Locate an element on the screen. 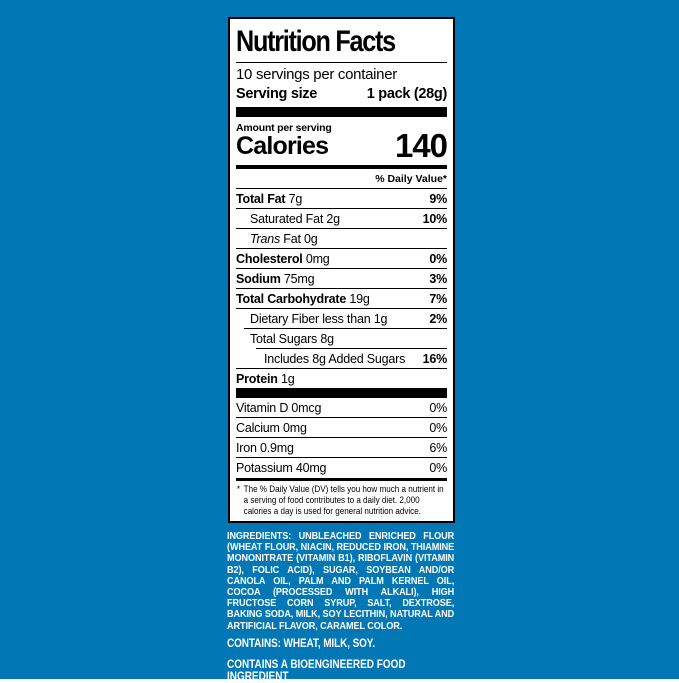 This screenshot has width=679, height=683. vitamin-name: Iron 0.9mg is located at coordinates (265, 448).